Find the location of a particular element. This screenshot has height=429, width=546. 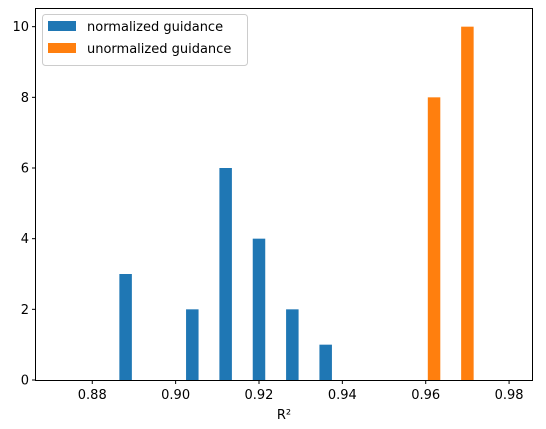

y-tick-label: 4 is located at coordinates (25, 239).